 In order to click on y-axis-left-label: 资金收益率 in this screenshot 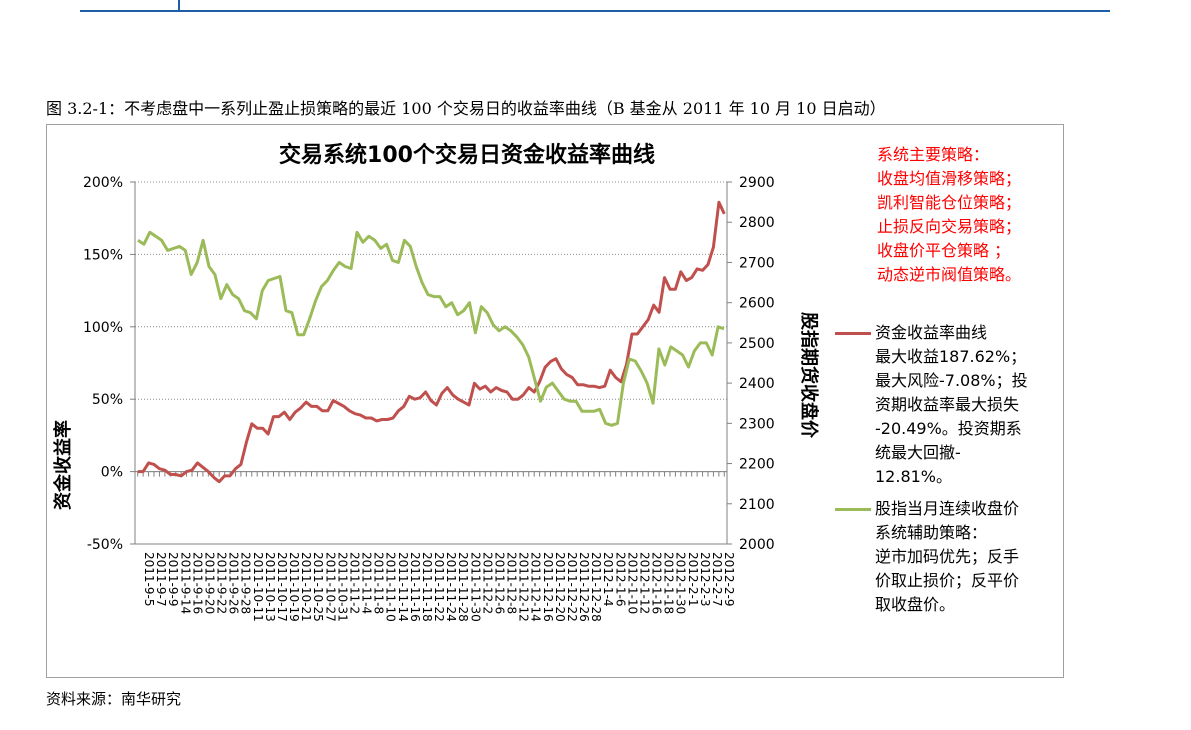, I will do `click(63, 465)`.